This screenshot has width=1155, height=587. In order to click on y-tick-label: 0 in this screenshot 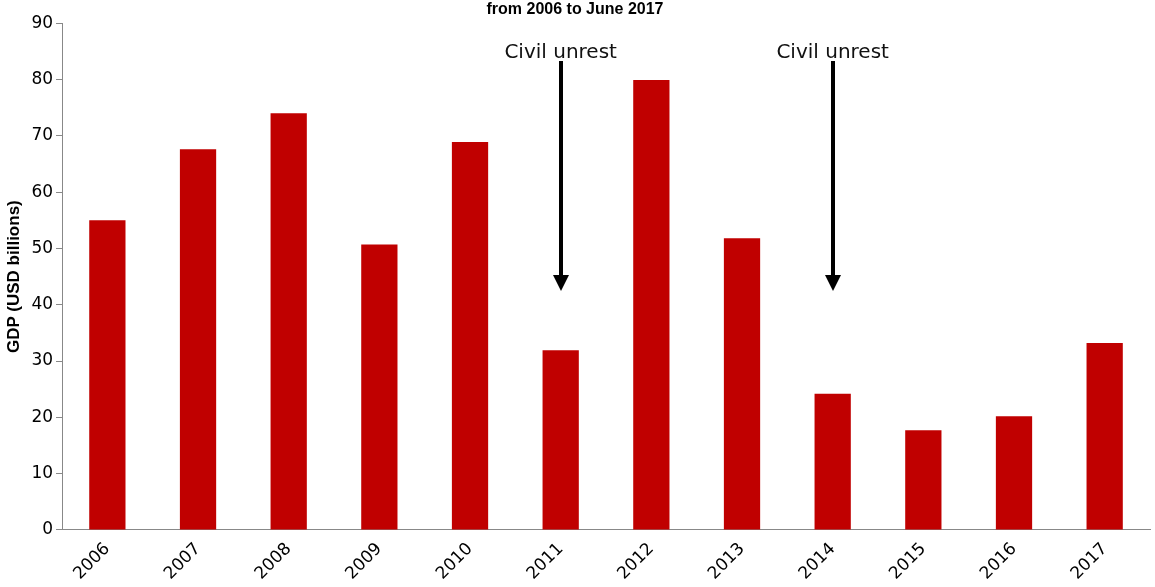, I will do `click(48, 528)`.